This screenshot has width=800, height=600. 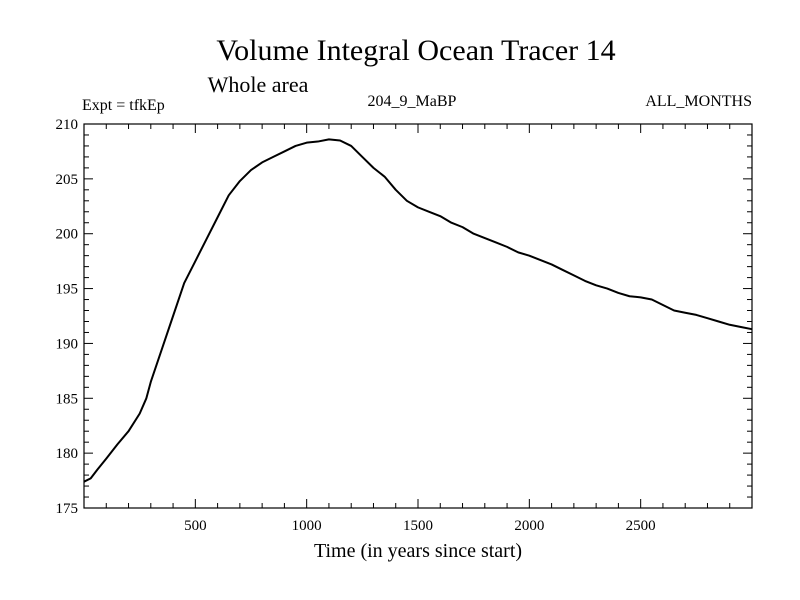 What do you see at coordinates (195, 526) in the screenshot?
I see `x-tick-label: 500` at bounding box center [195, 526].